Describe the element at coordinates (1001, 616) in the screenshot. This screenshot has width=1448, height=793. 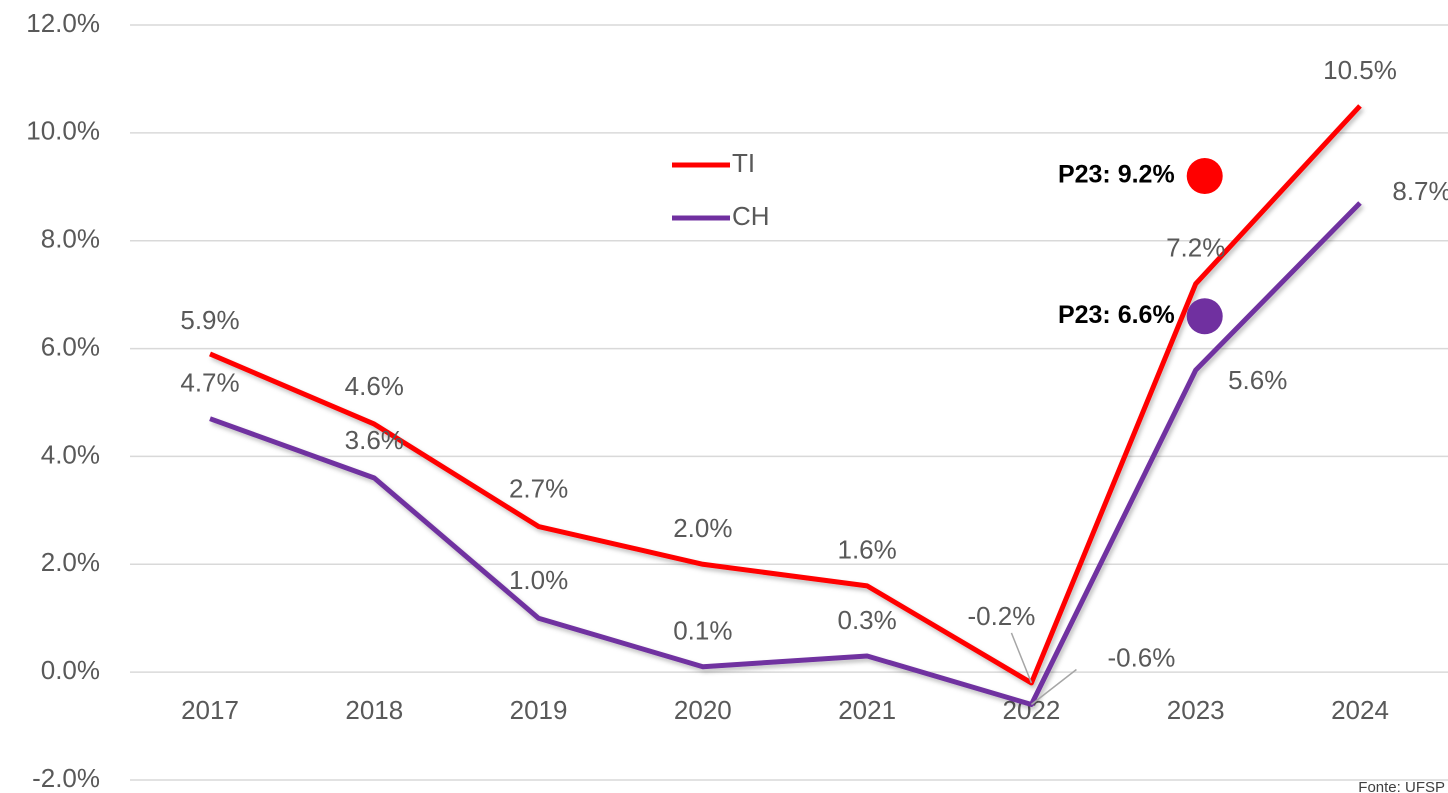
I see `data-label: -0.2%` at that location.